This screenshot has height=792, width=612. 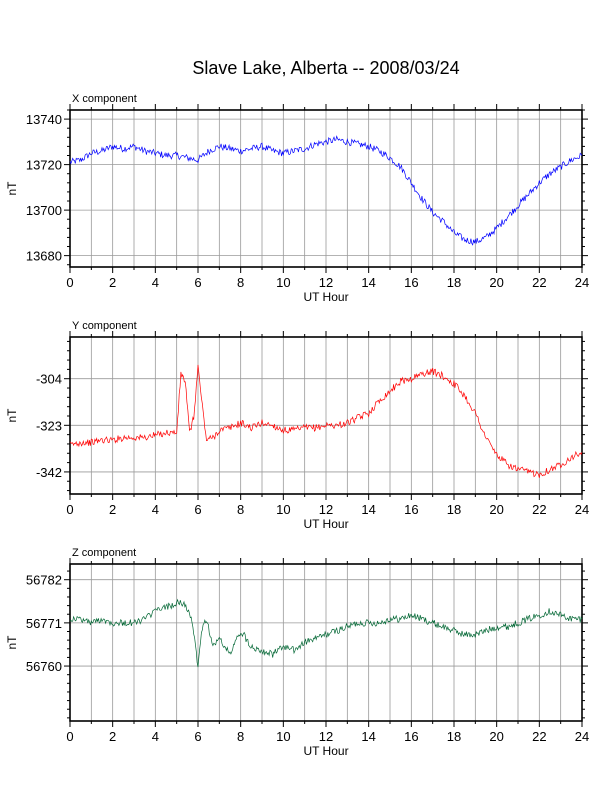 I want to click on chart1-x-tick-label: 8, so click(x=240, y=509).